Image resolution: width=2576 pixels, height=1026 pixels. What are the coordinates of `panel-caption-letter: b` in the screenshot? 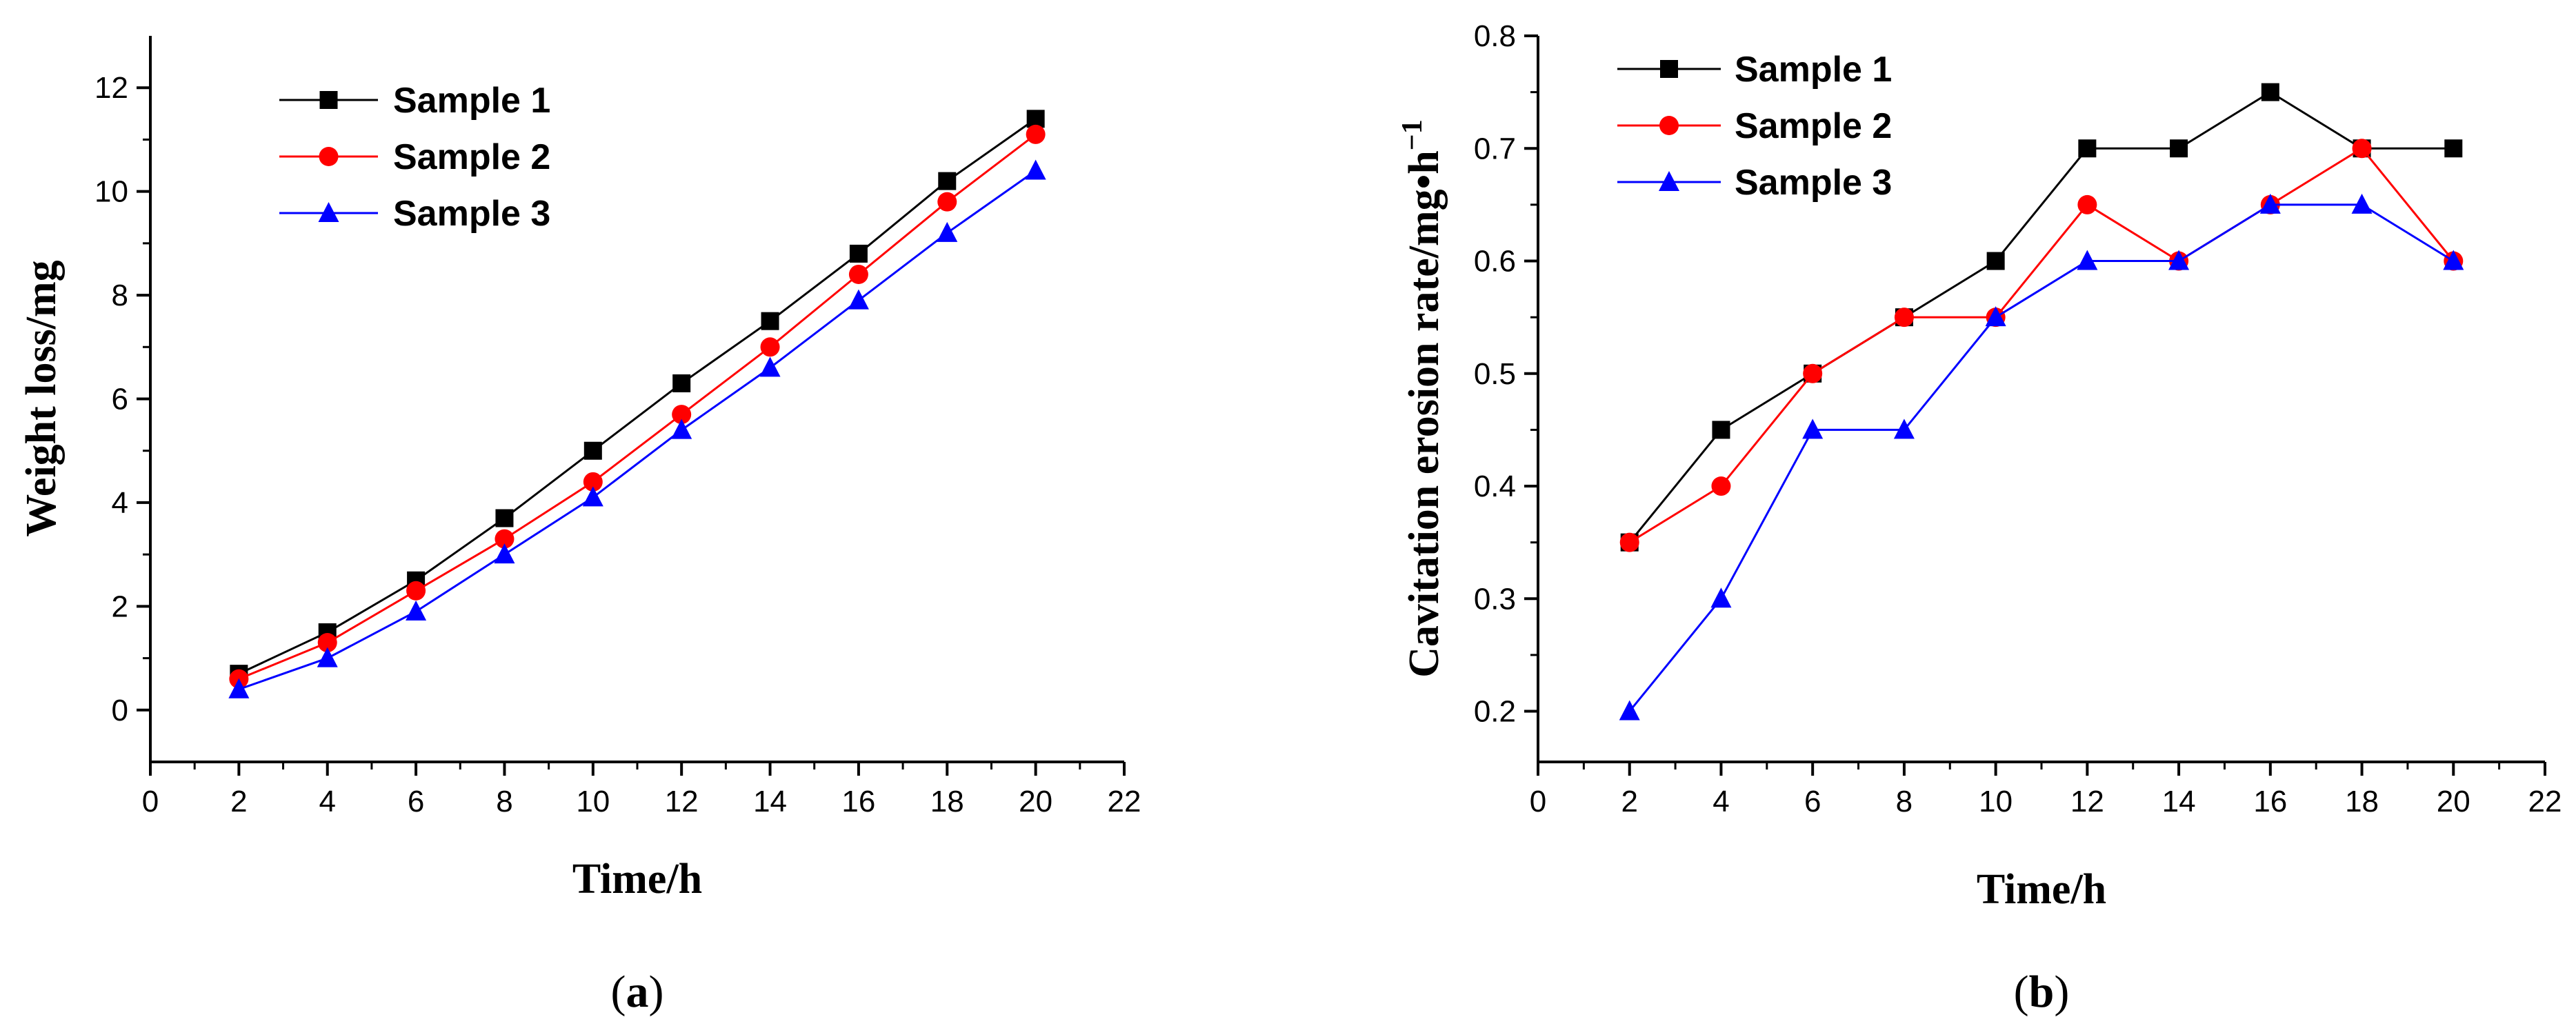 It's located at (2042, 992).